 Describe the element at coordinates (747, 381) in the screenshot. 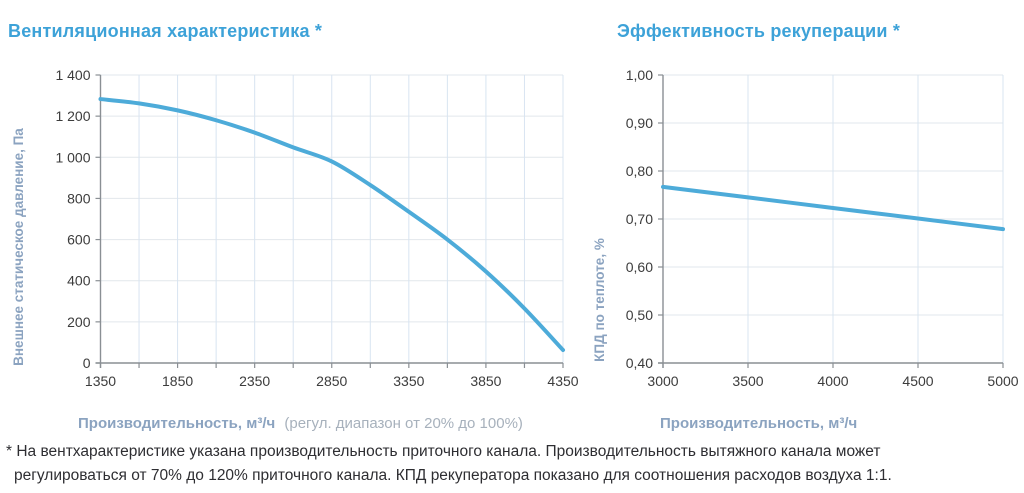

I see `x-tick-label: 3500` at that location.